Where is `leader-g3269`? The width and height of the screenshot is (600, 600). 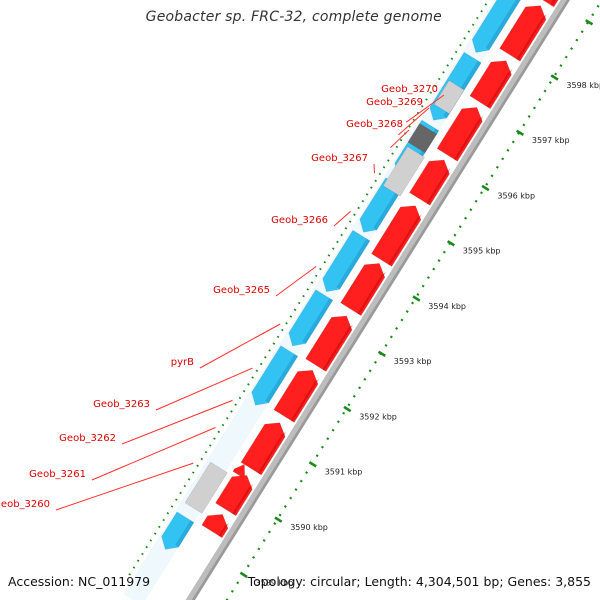 leader-g3269 is located at coordinates (414, 121).